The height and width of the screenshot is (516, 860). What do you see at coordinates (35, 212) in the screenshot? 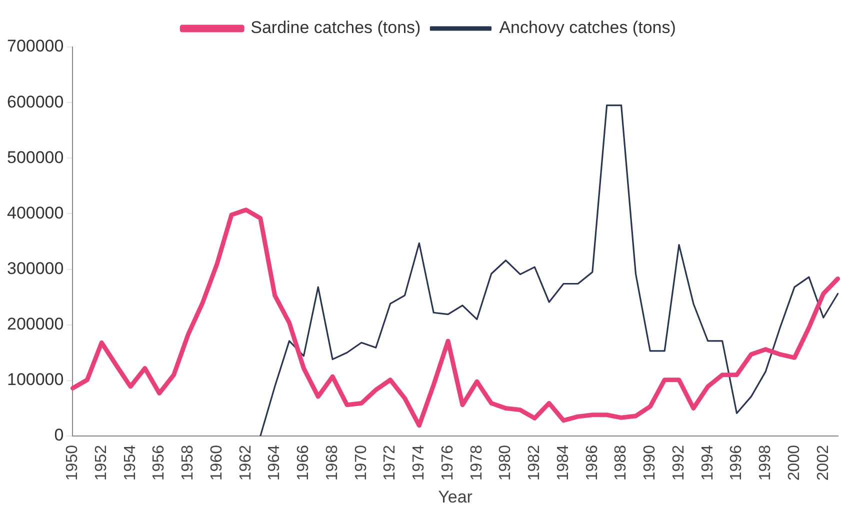
I see `y-tick-label: 400000` at bounding box center [35, 212].